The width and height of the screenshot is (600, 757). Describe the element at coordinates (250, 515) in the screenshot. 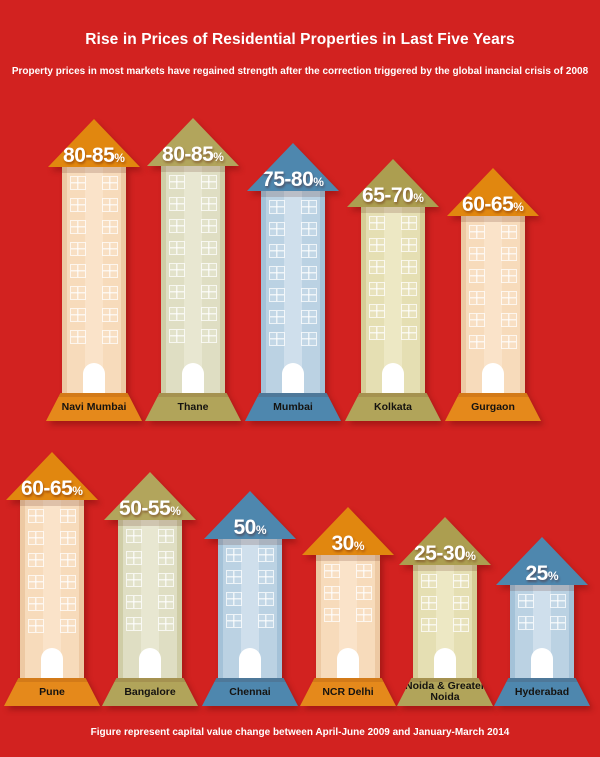

I see `roof-arrow: 50%` at that location.